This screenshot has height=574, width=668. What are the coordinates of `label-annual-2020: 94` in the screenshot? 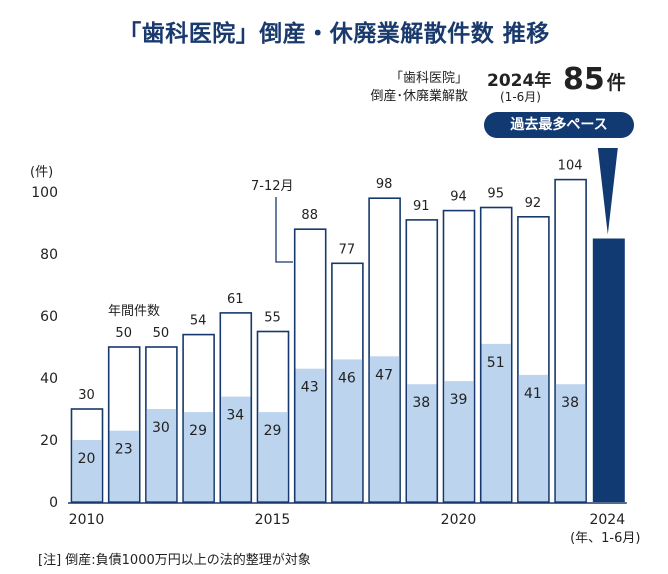 It's located at (458, 197).